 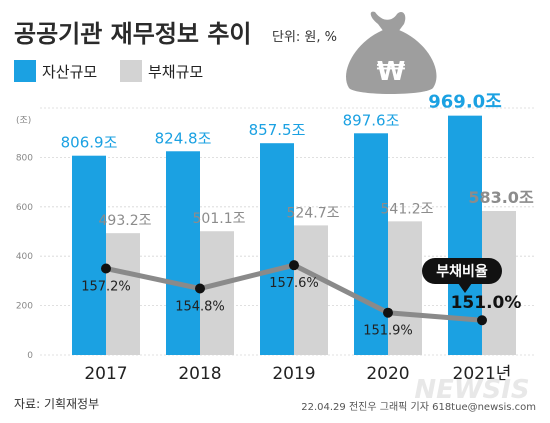 What do you see at coordinates (56, 404) in the screenshot?
I see `source-note: 자료: 기획재정부` at bounding box center [56, 404].